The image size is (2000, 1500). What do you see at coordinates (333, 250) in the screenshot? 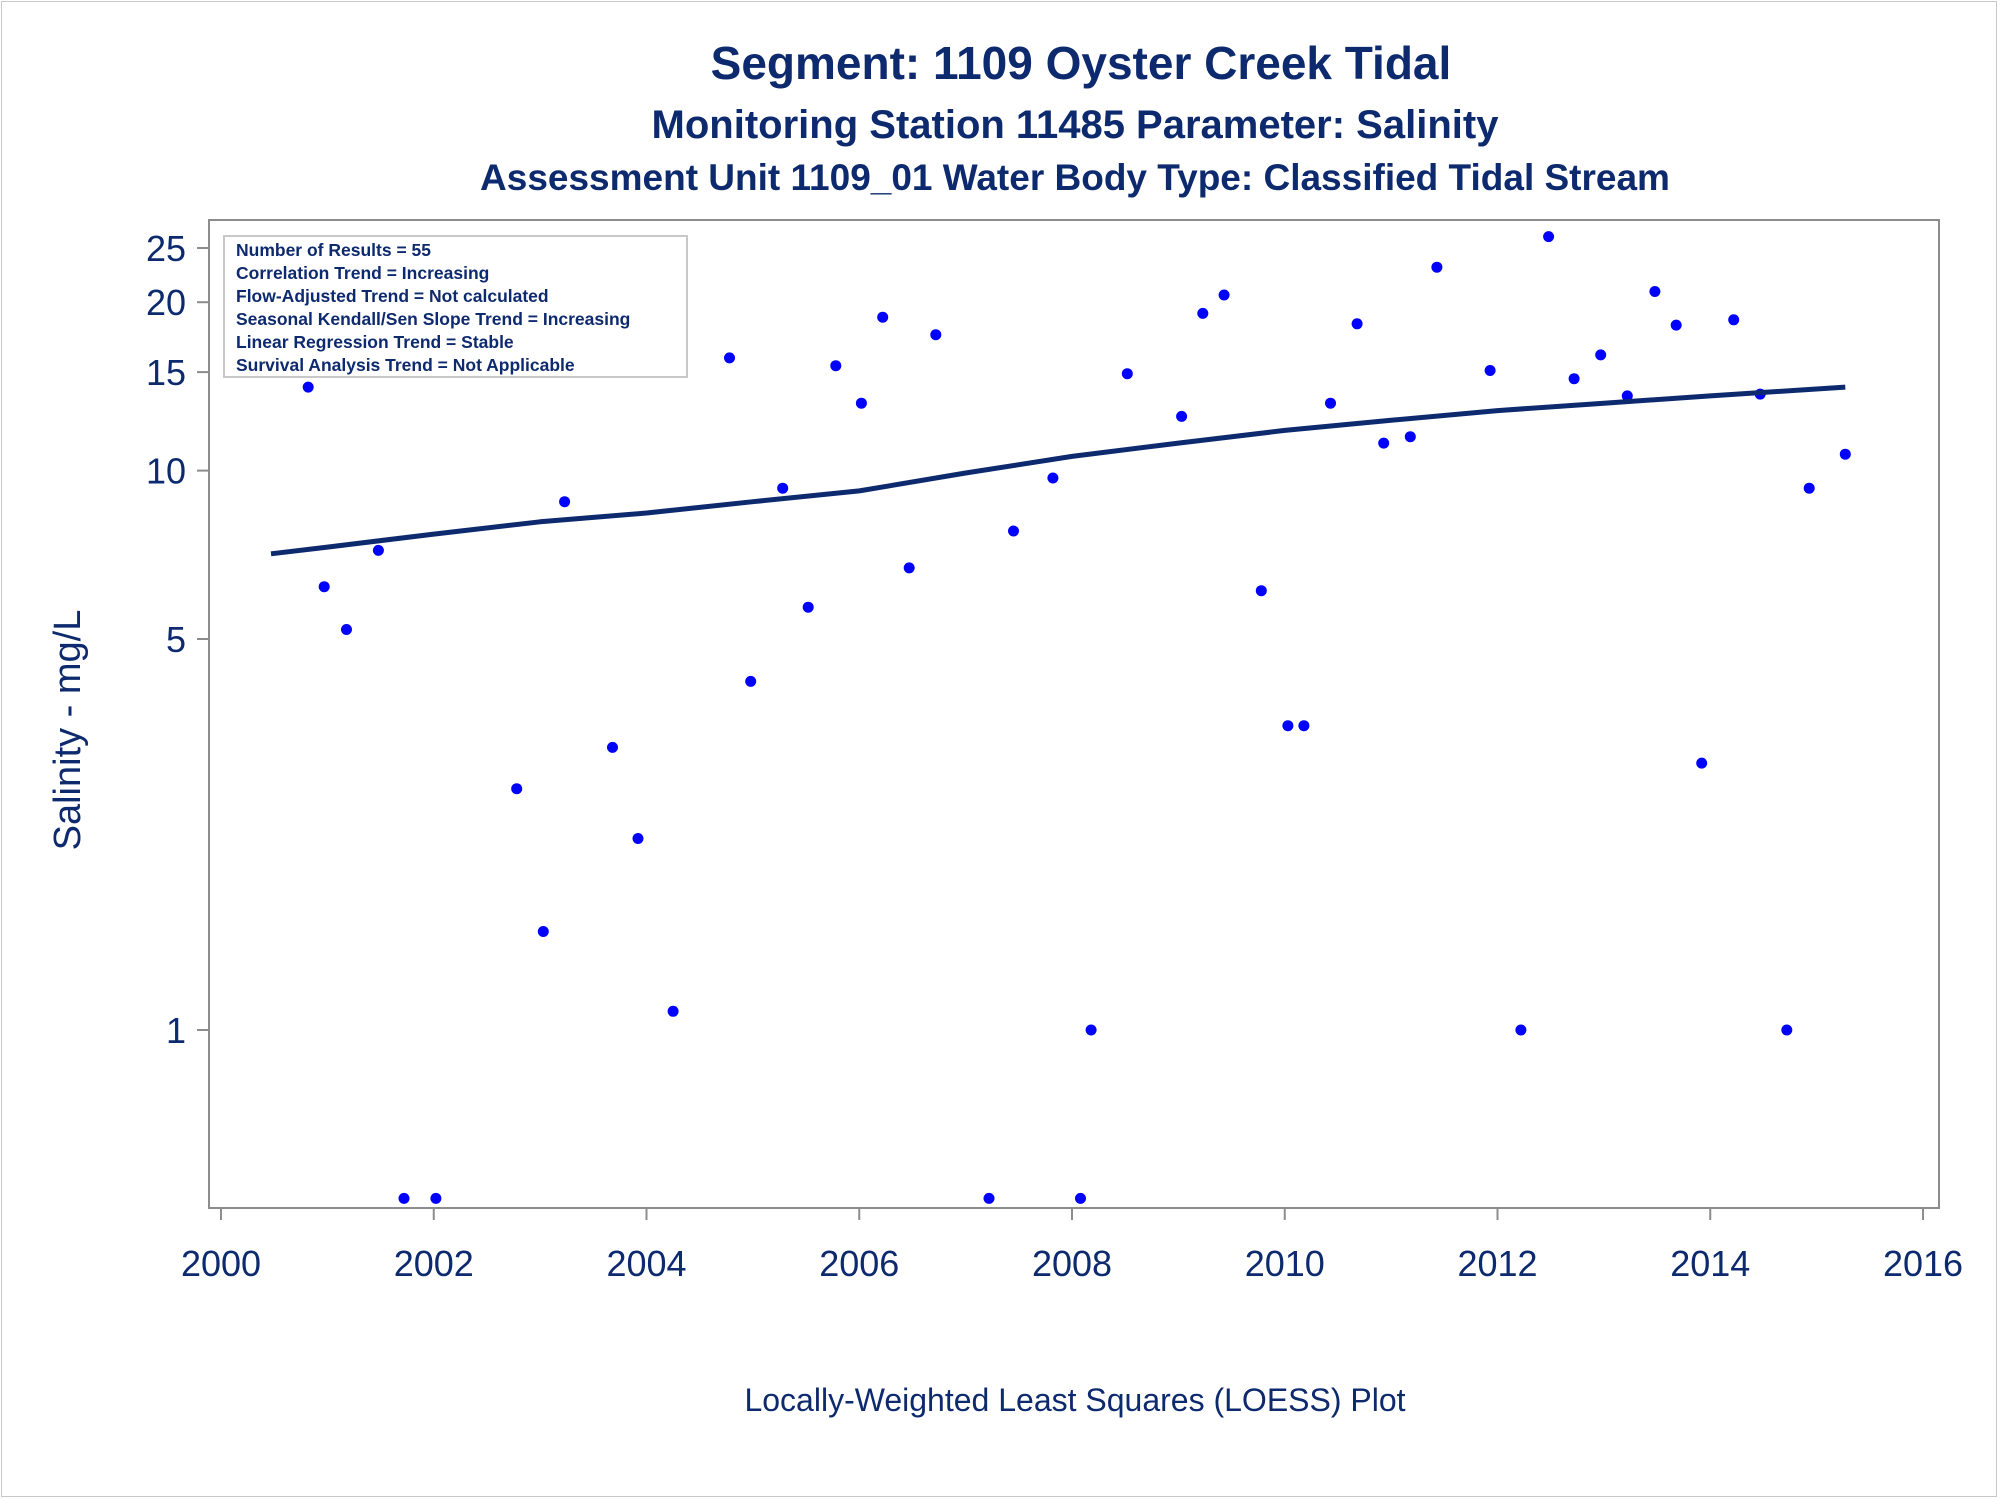
I see `legend-entry: Number of Results = 55` at bounding box center [333, 250].